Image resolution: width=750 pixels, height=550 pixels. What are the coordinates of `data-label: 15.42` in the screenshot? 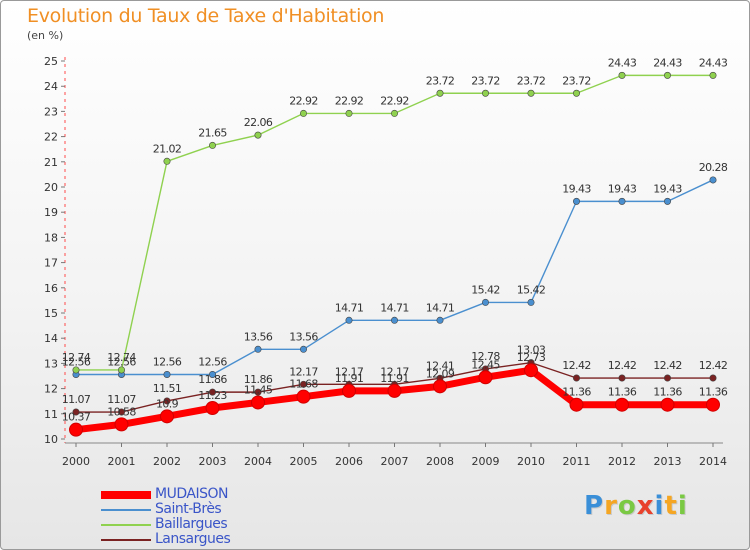 It's located at (485, 289).